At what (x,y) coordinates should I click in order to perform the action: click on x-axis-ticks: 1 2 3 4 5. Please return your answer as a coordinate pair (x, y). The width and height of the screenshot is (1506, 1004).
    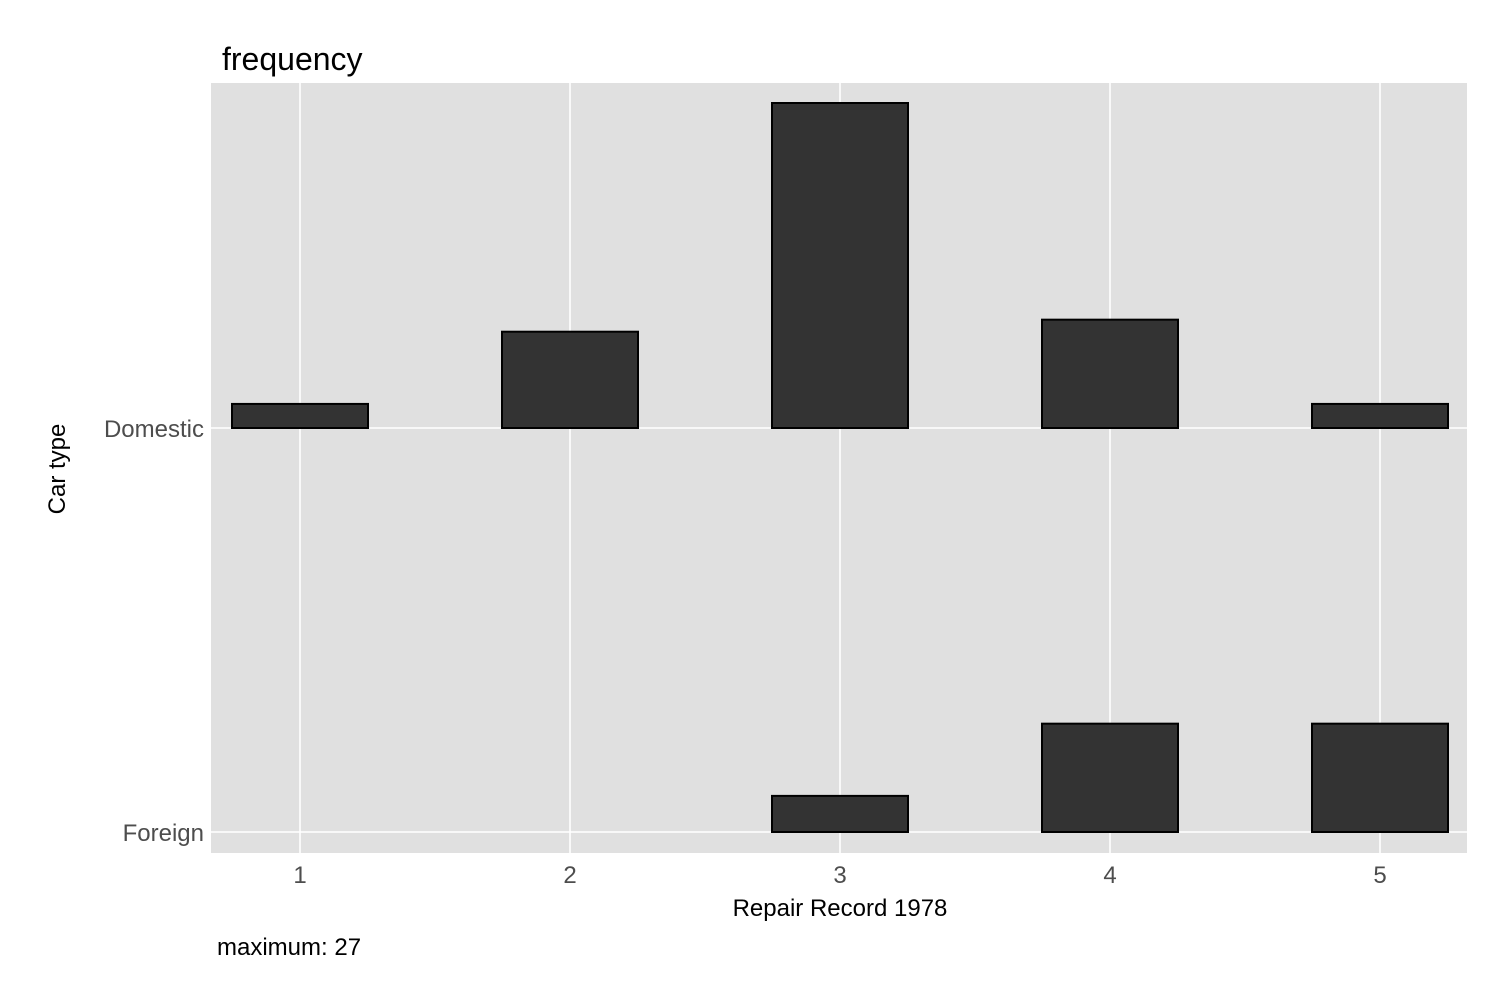
    Looking at the image, I should click on (839, 875).